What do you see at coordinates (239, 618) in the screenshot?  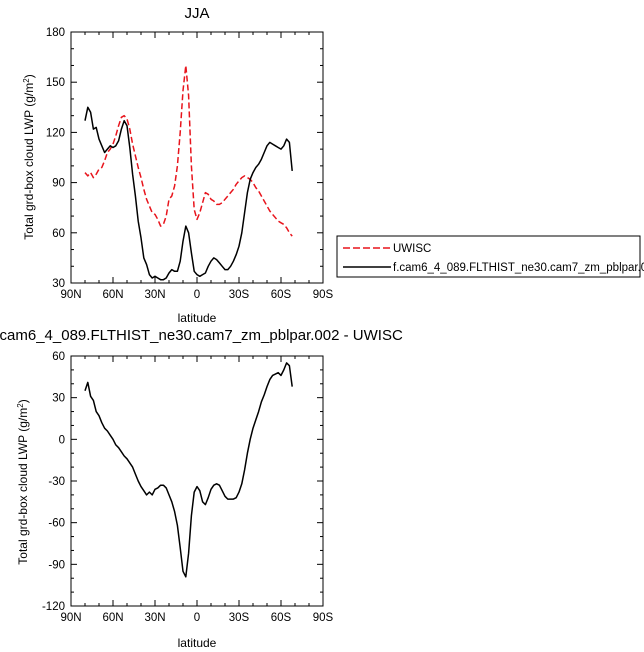 I see `bottom-chart-xtick-label: 30S` at bounding box center [239, 618].